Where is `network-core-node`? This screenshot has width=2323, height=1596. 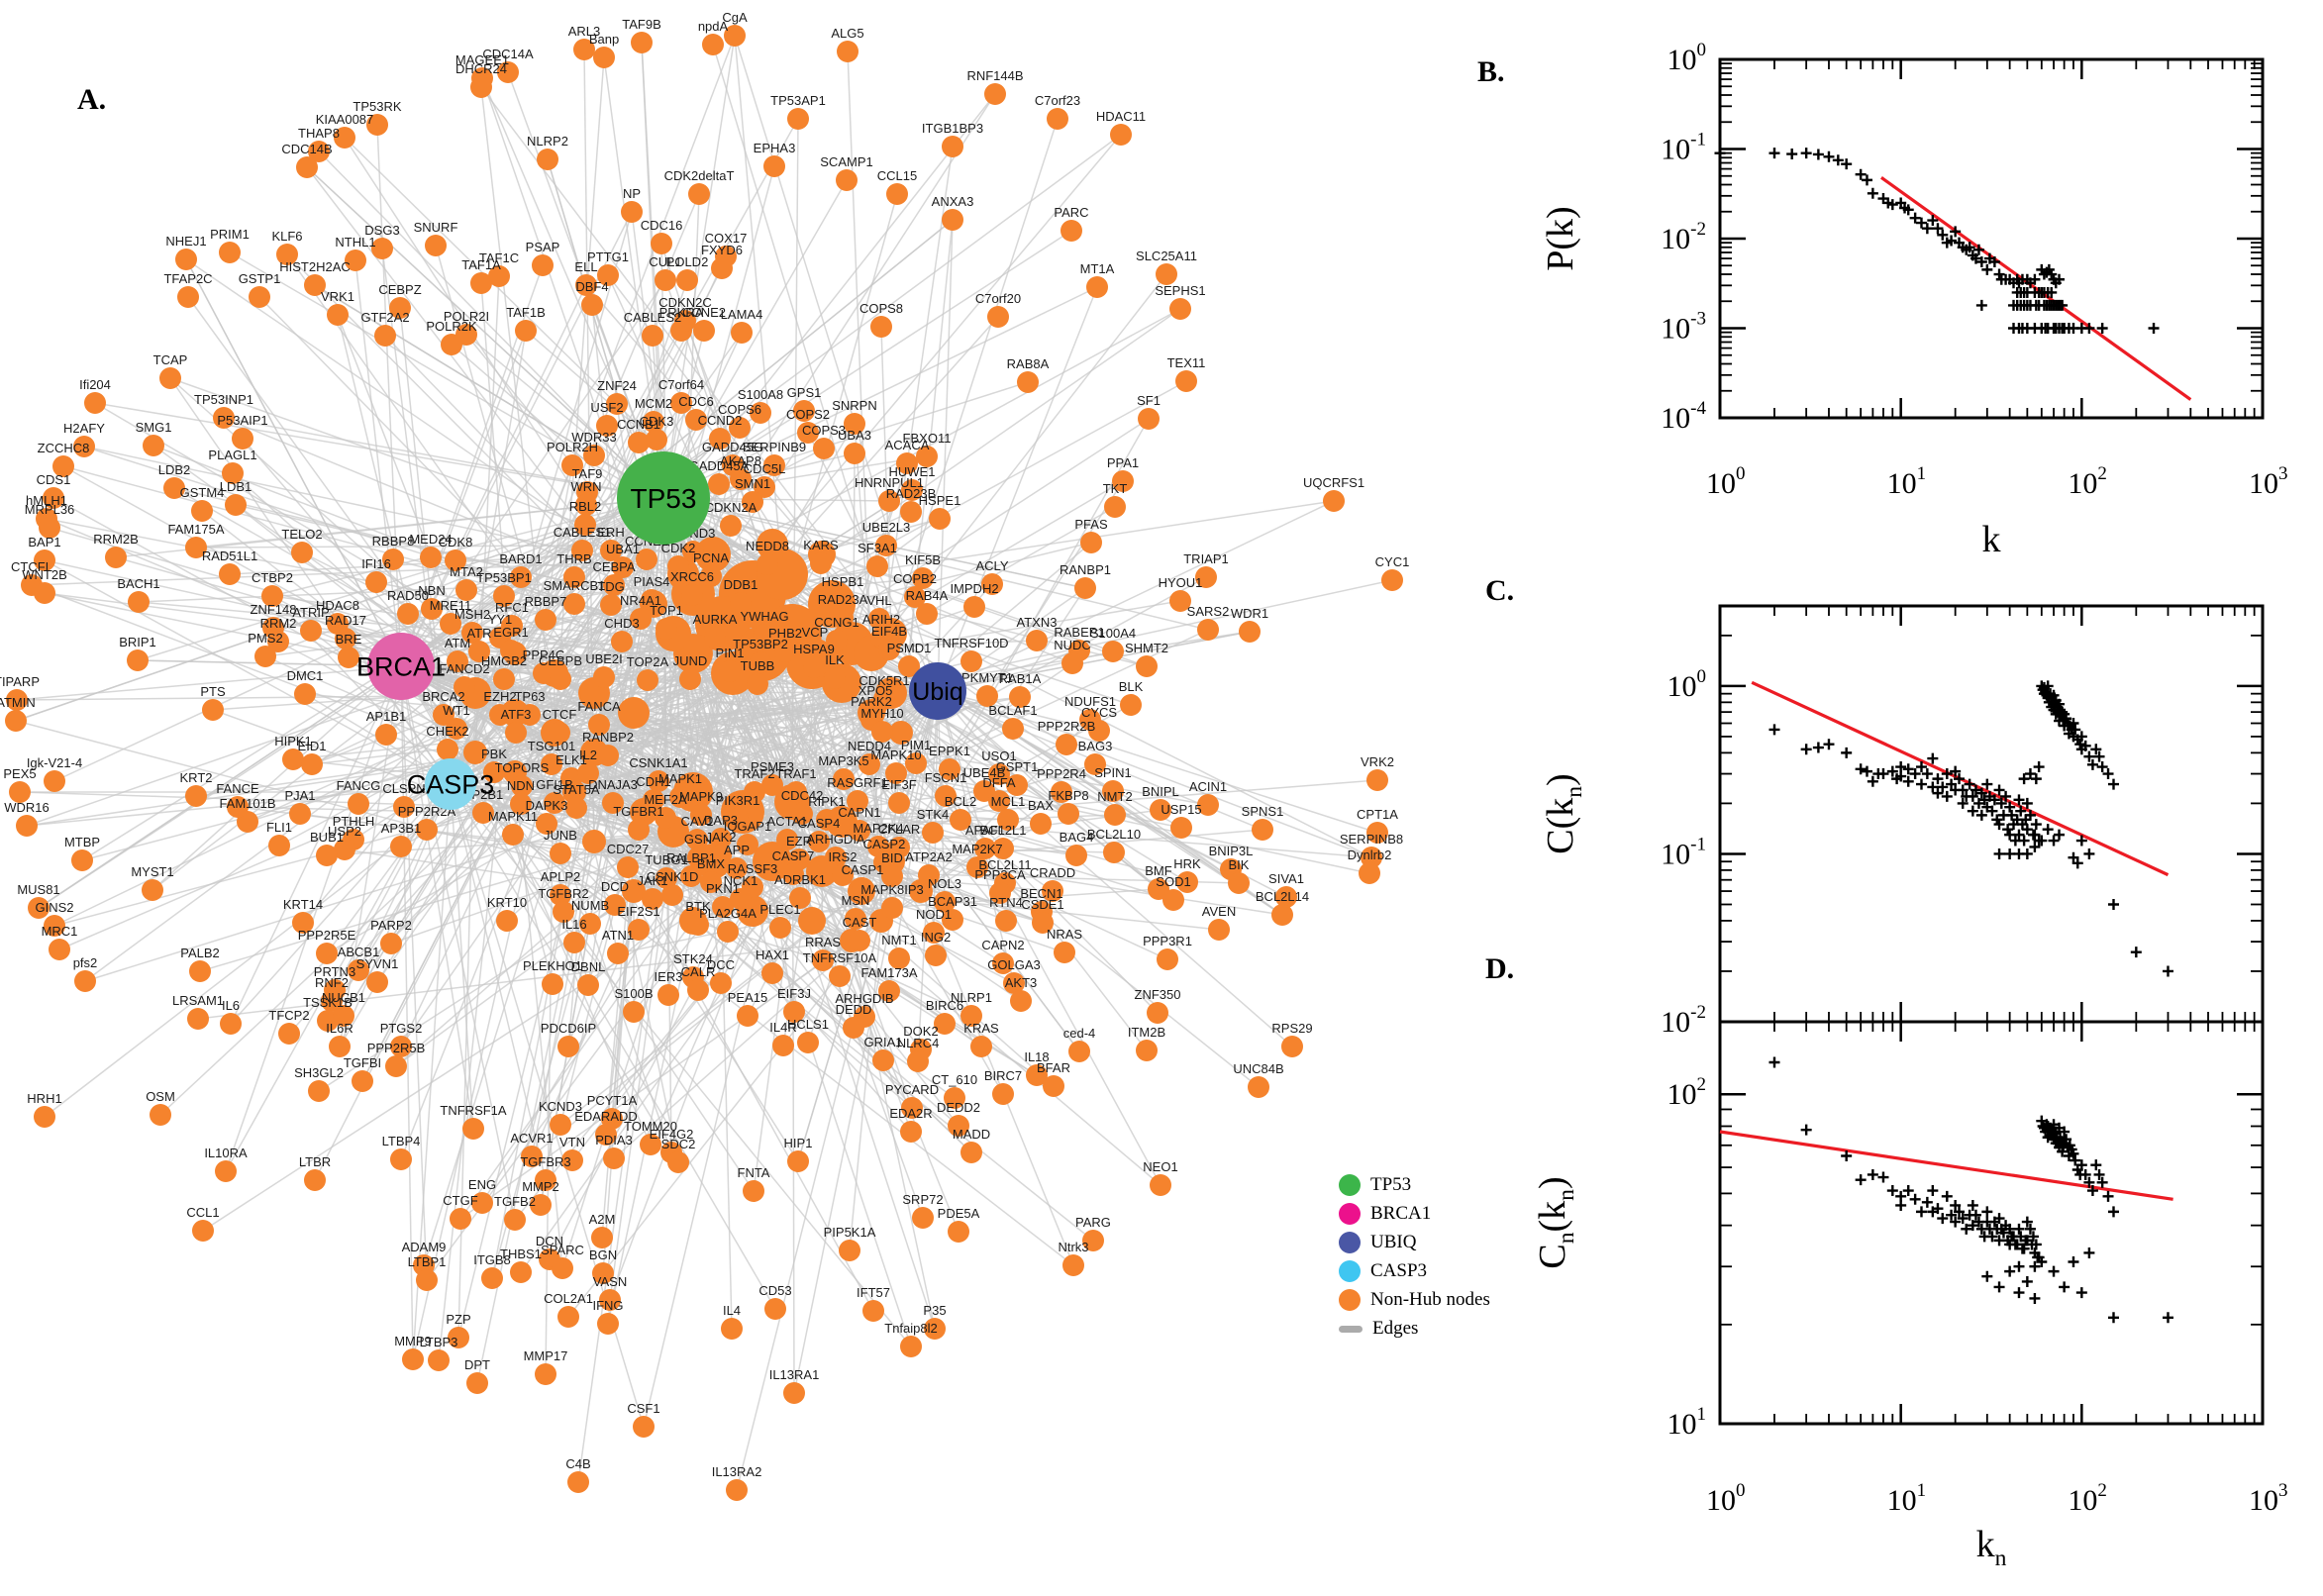 network-core-node is located at coordinates (713, 555).